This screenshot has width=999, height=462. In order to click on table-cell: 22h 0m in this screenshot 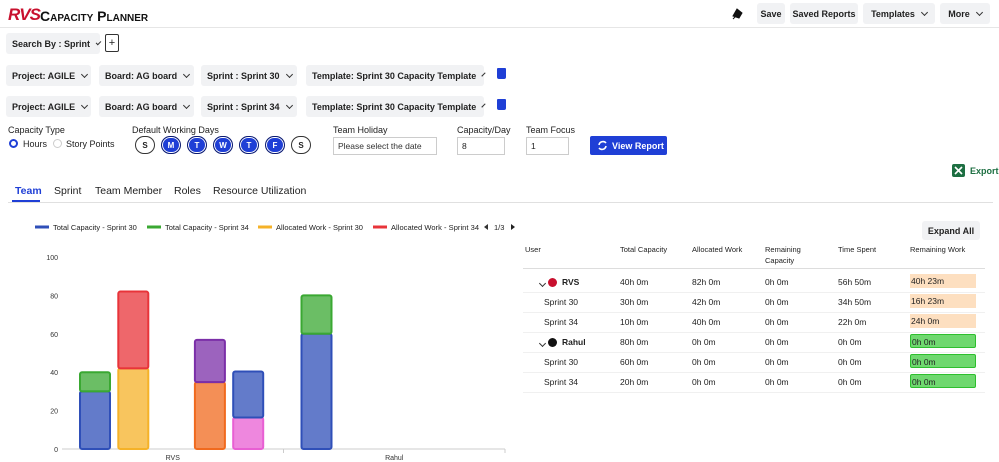, I will do `click(852, 322)`.